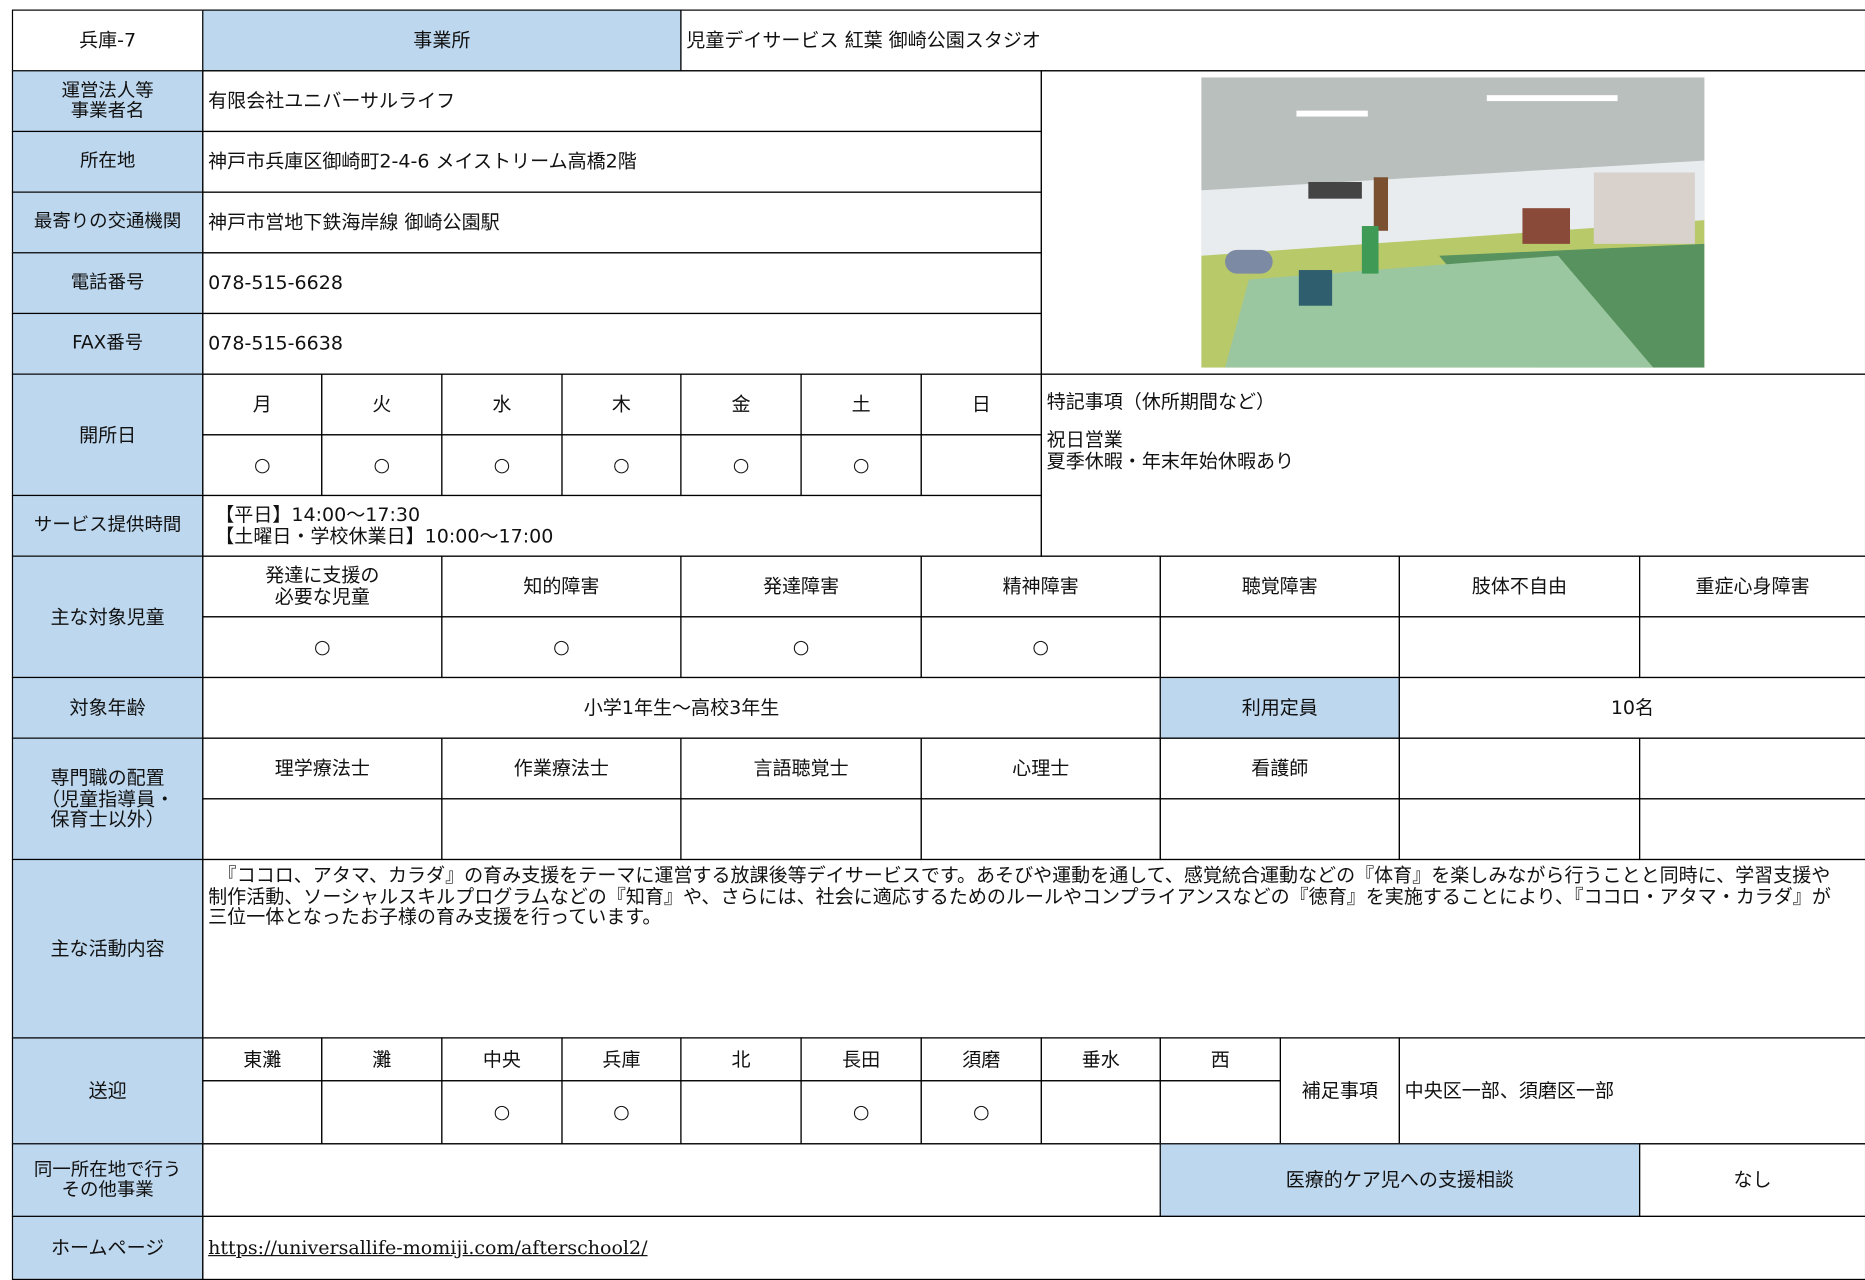  What do you see at coordinates (107, 161) in the screenshot?
I see `row-label: 所在地` at bounding box center [107, 161].